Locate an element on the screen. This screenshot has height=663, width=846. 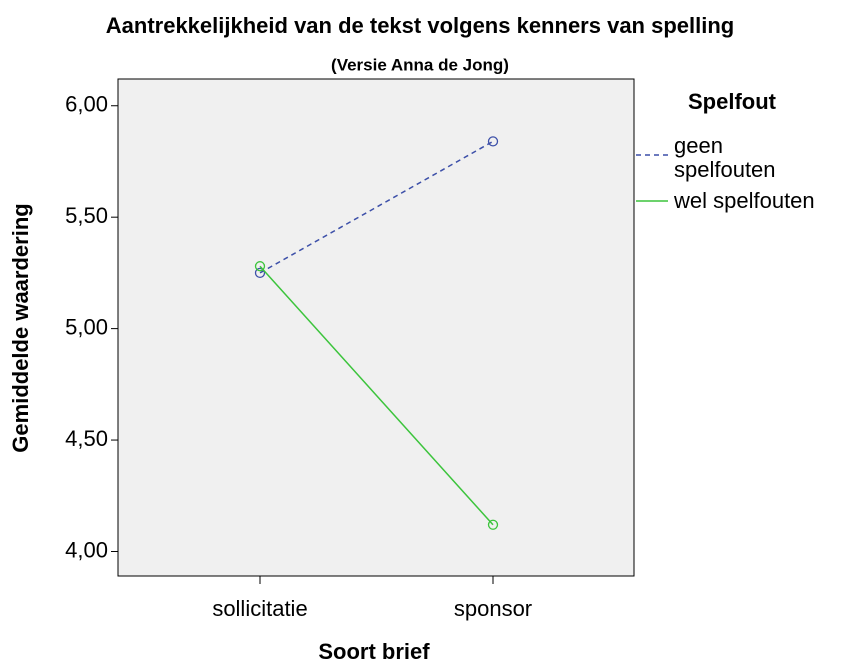
x-axis-label: Soort brief is located at coordinates (374, 651).